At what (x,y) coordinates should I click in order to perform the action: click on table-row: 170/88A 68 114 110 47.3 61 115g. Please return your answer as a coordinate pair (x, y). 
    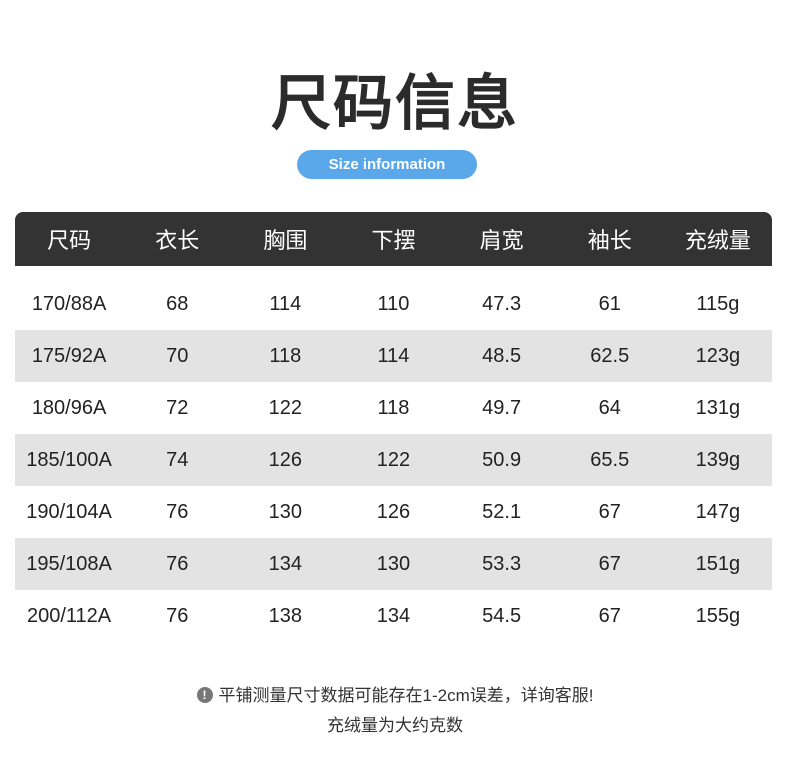
    Looking at the image, I should click on (393, 304).